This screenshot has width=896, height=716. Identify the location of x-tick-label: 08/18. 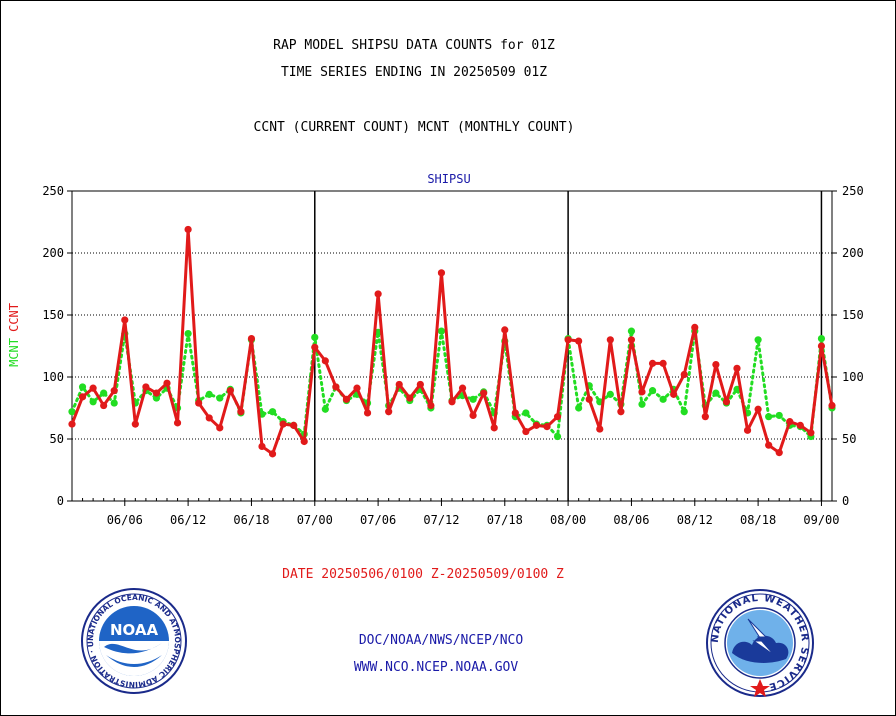
(758, 520).